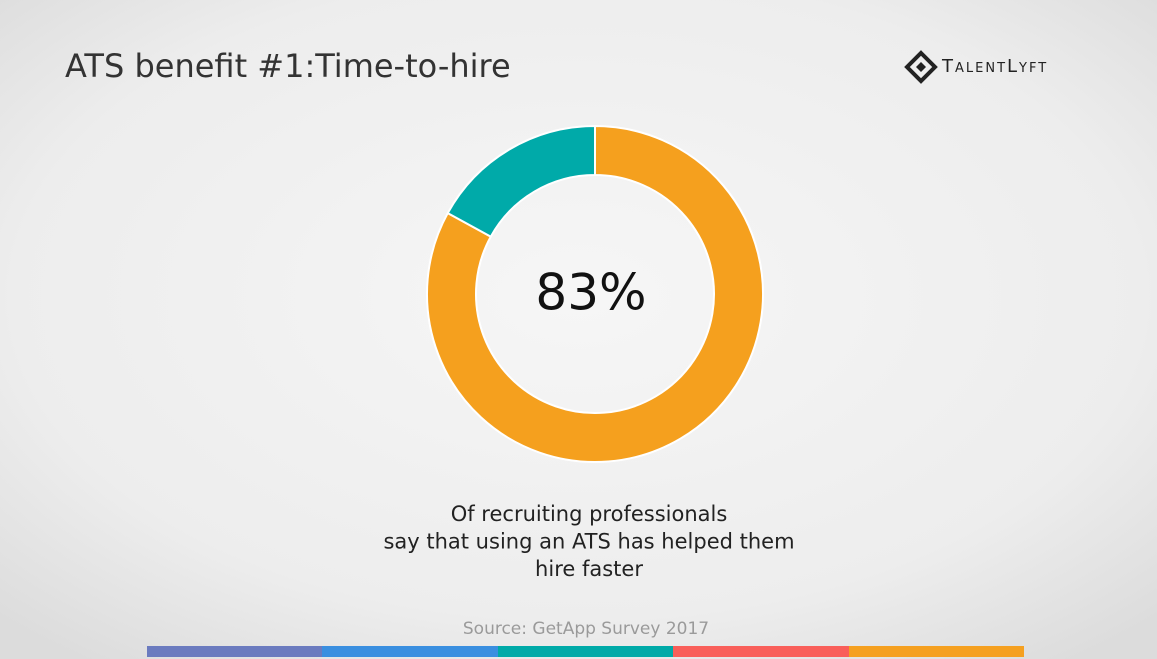  I want to click on chart-title: ATS benefit #1:Time-to-hire, so click(288, 66).